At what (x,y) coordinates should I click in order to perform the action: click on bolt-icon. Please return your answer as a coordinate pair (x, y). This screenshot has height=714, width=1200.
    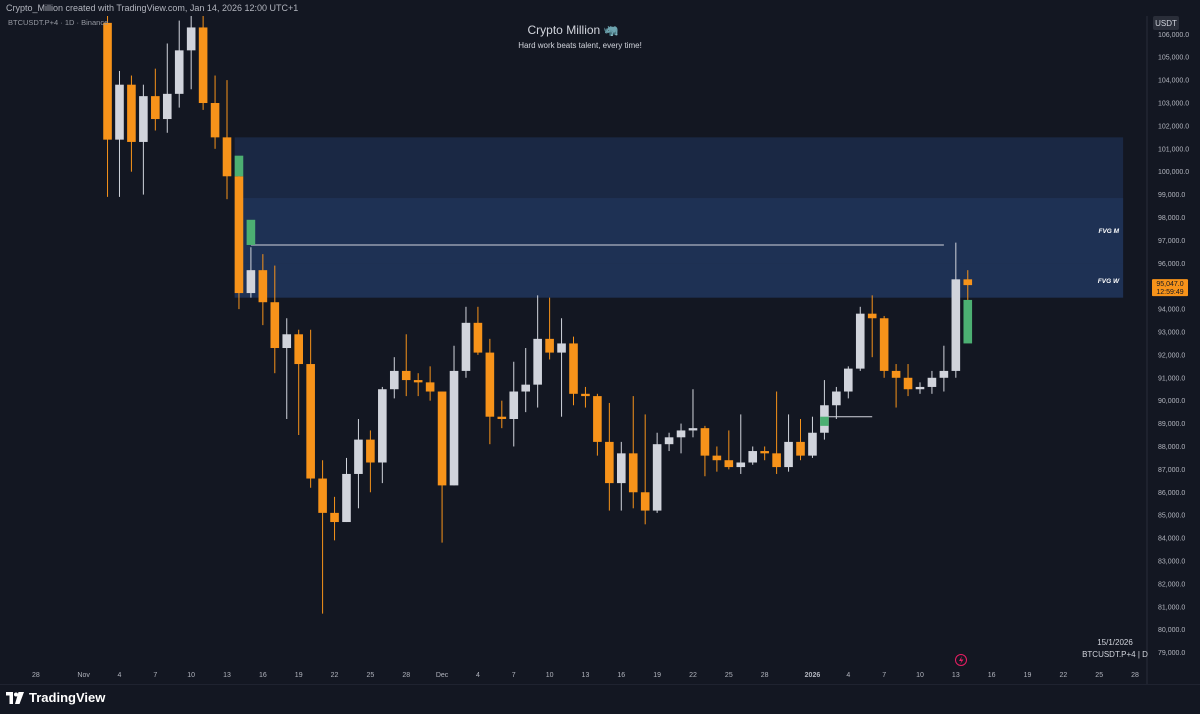
    Looking at the image, I should click on (961, 660).